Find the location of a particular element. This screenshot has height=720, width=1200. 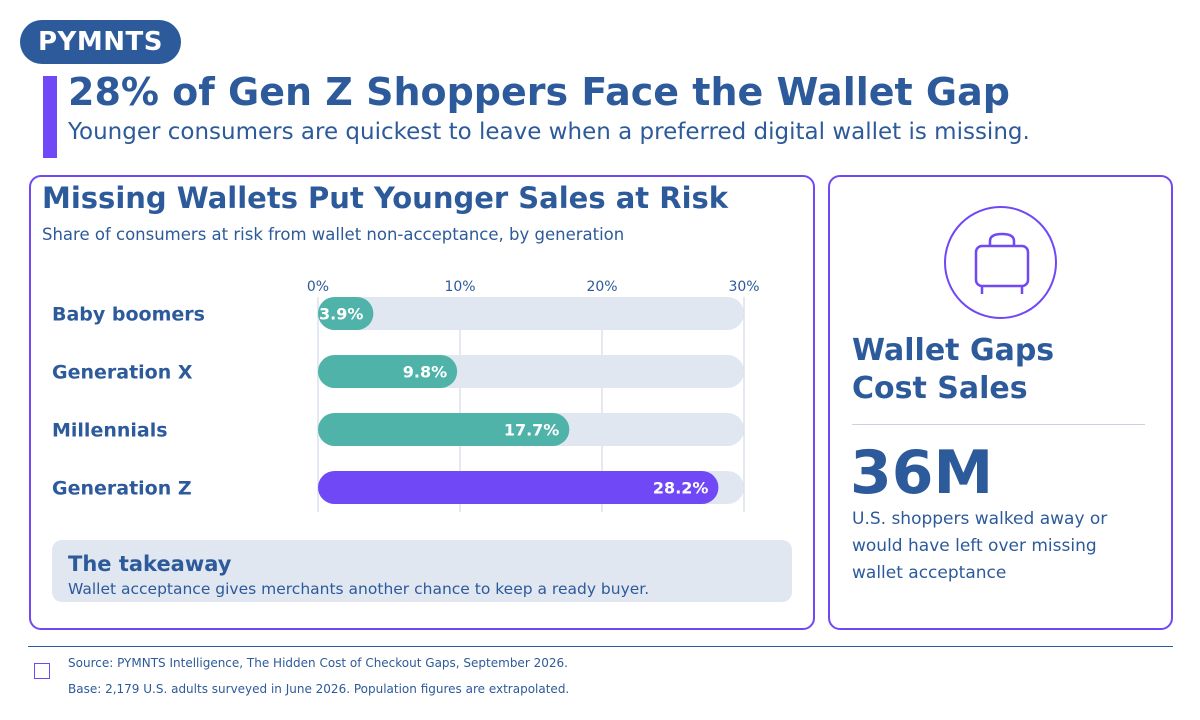

stat-divider is located at coordinates (998, 424).